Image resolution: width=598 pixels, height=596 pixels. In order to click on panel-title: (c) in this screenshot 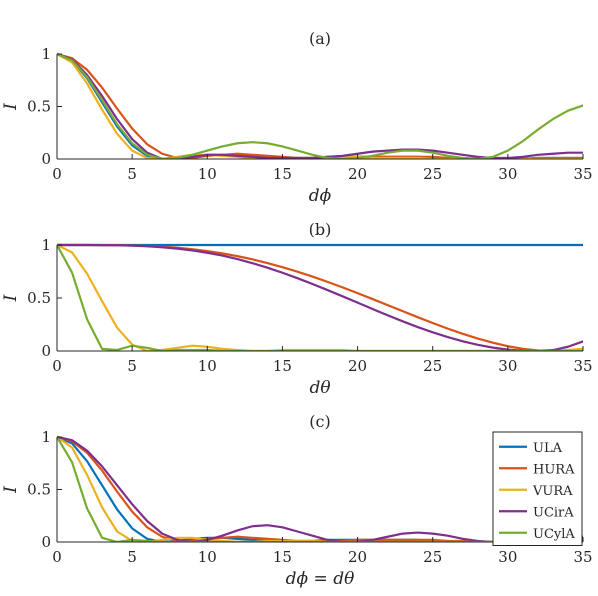, I will do `click(319, 421)`.